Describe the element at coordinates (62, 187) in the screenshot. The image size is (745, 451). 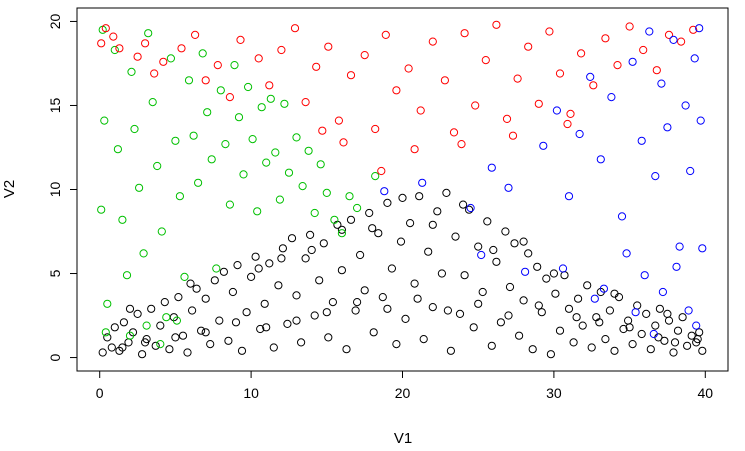
I see `y-axis: 0 5 10 15 20` at that location.